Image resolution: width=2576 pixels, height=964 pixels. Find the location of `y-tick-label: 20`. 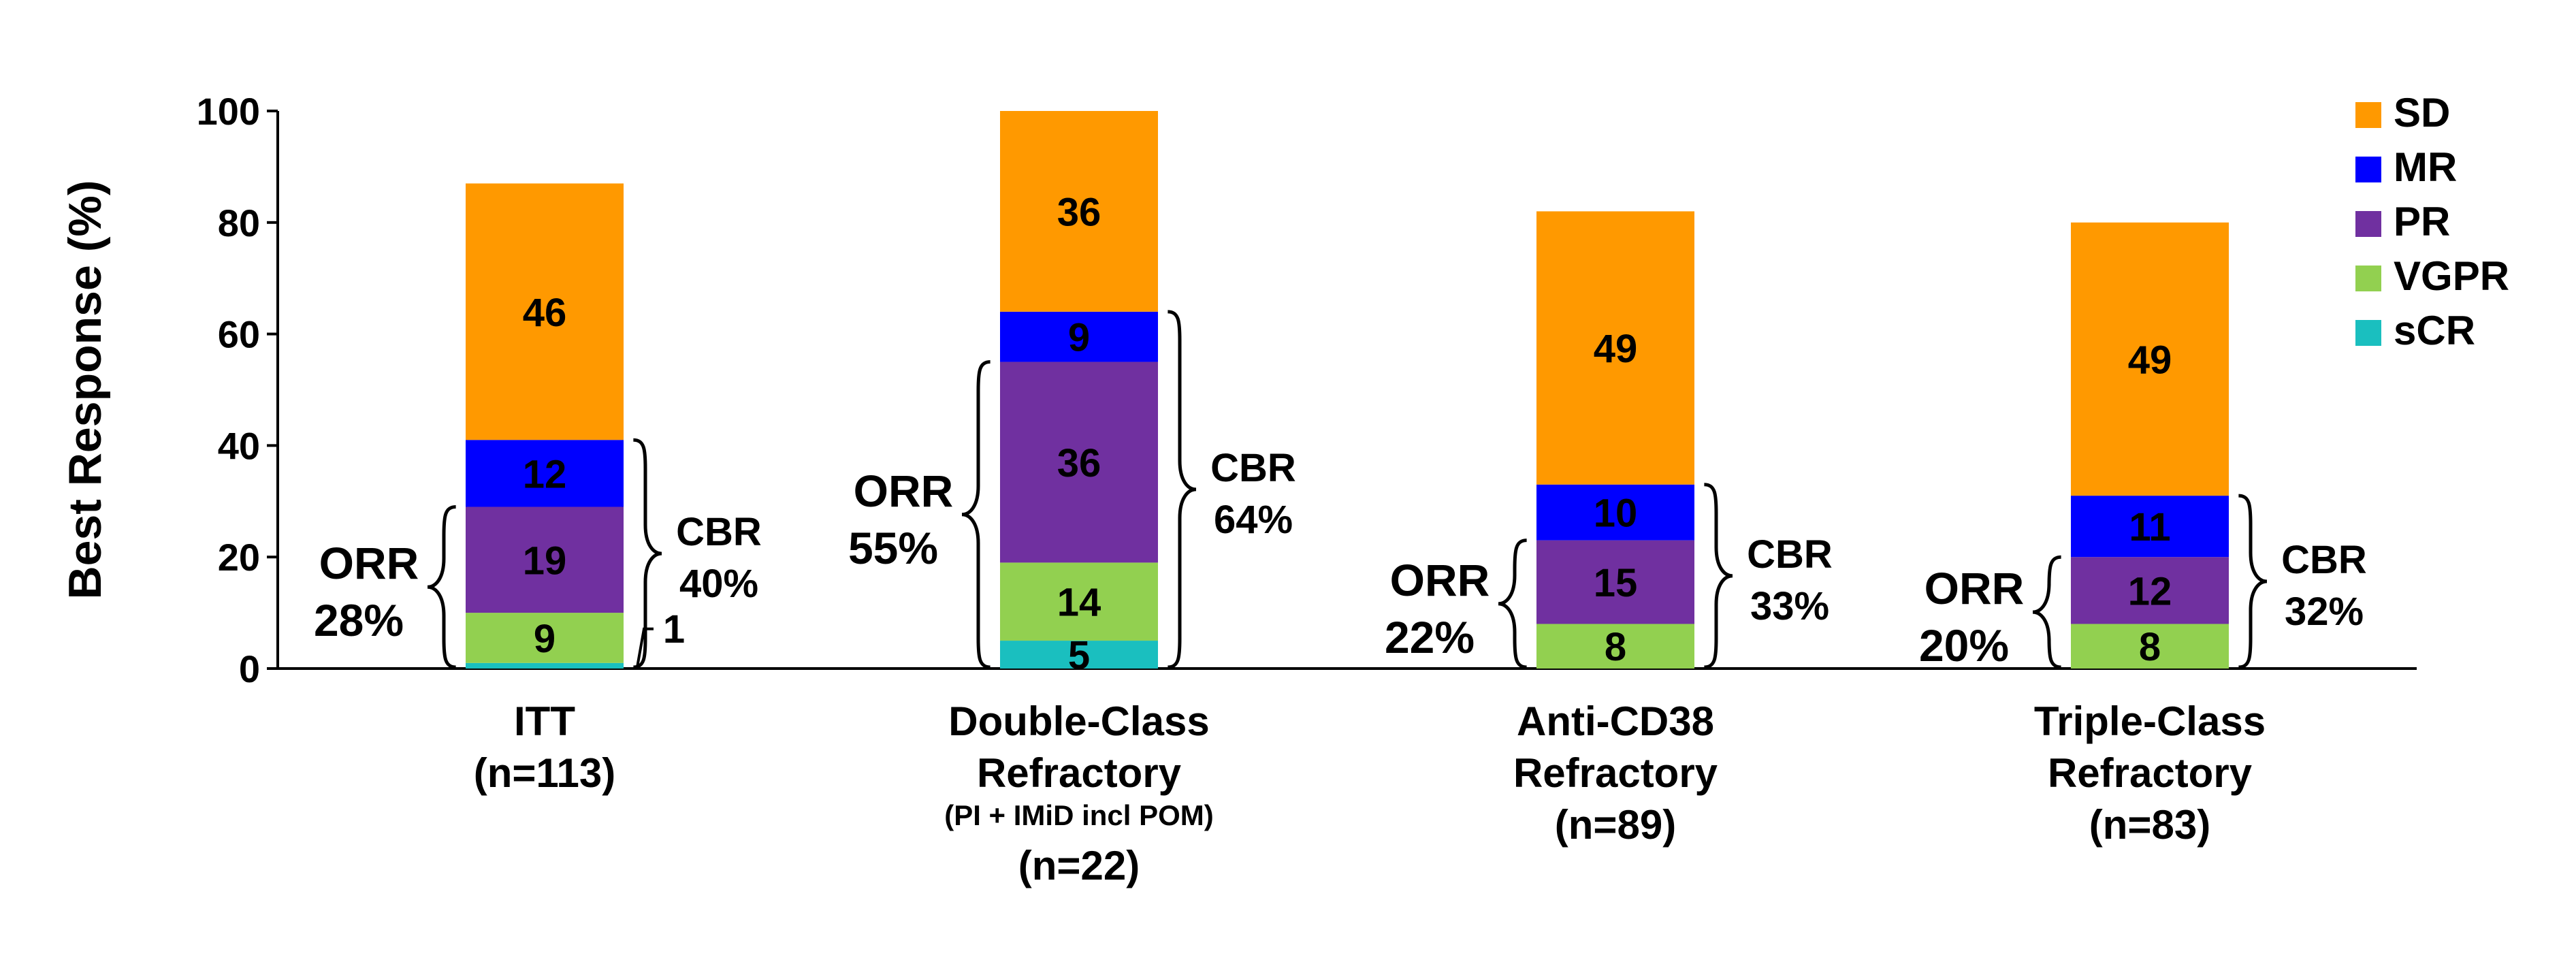

y-tick-label: 20 is located at coordinates (239, 557).